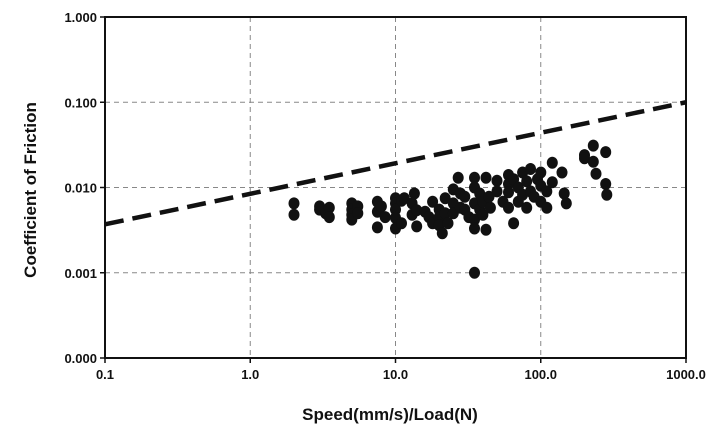 The width and height of the screenshot is (714, 428). I want to click on y-tick-labels: 0.000 0.001 0.010 0.100 1.000, so click(80, 188).